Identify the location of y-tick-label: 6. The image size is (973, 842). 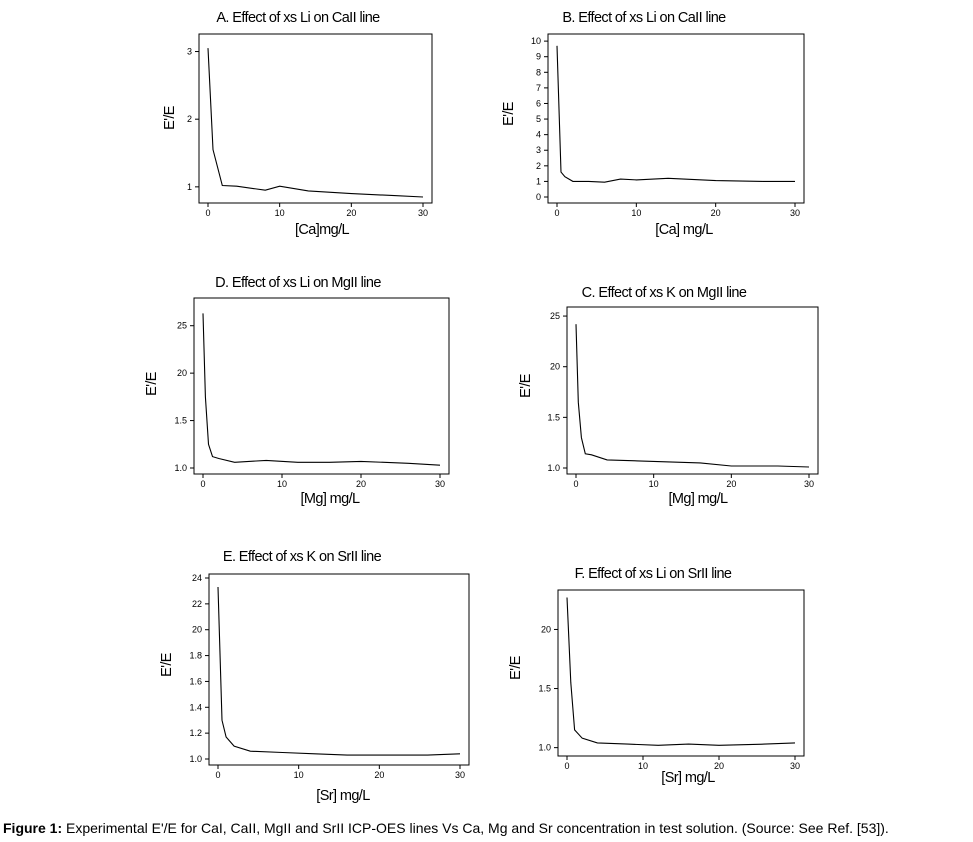
(538, 103).